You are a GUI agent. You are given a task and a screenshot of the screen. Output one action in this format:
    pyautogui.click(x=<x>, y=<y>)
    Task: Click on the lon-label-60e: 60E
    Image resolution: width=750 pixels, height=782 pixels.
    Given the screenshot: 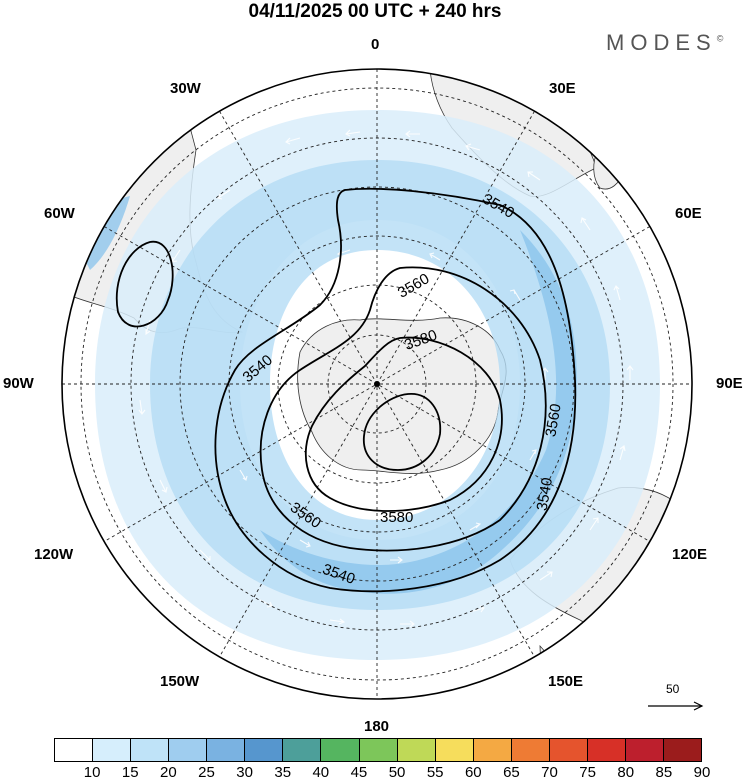 What is the action you would take?
    pyautogui.click(x=688, y=213)
    